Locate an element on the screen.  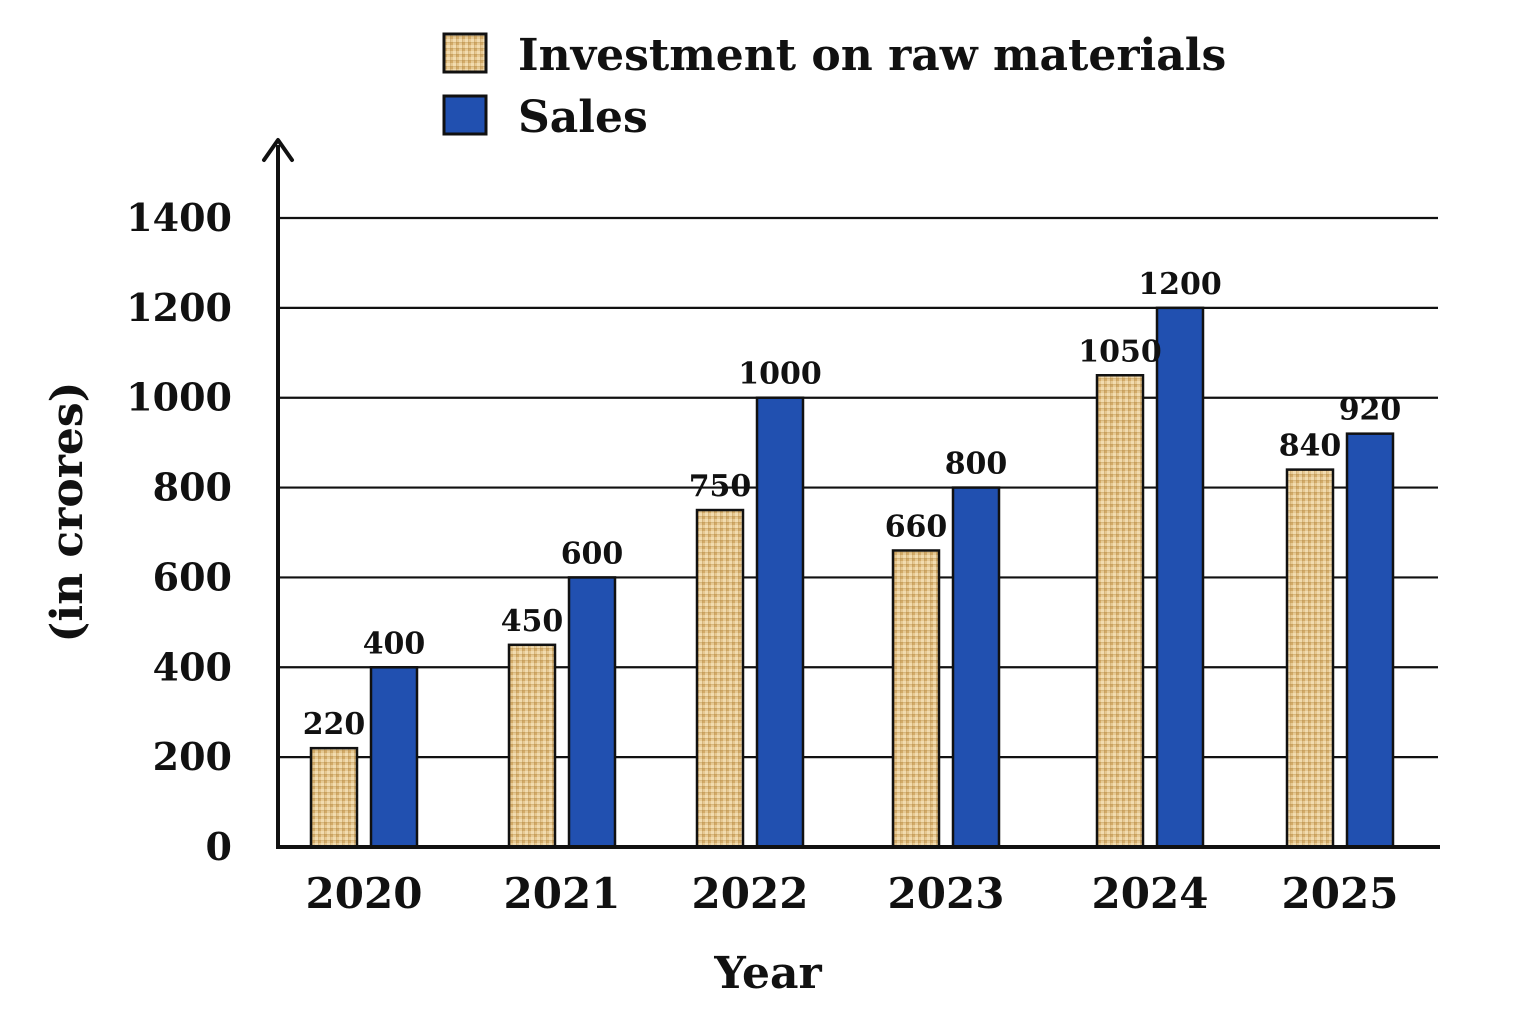
x-tick-label: 2020 is located at coordinates (364, 893).